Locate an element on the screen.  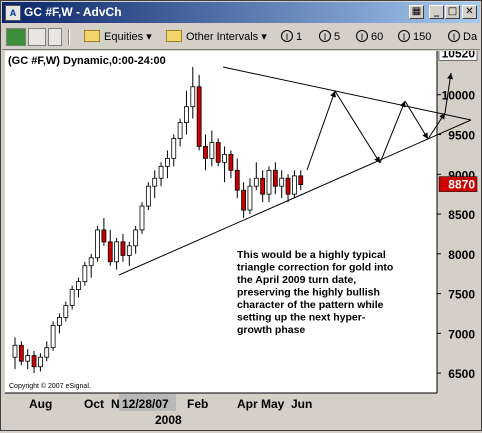
equities-dropdown: Equities ▾ is located at coordinates (118, 37).